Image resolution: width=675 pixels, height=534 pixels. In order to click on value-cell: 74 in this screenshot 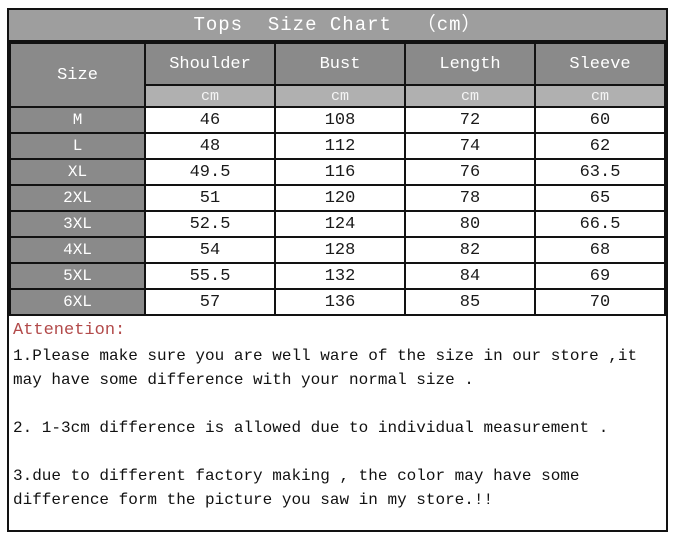, I will do `click(470, 146)`.